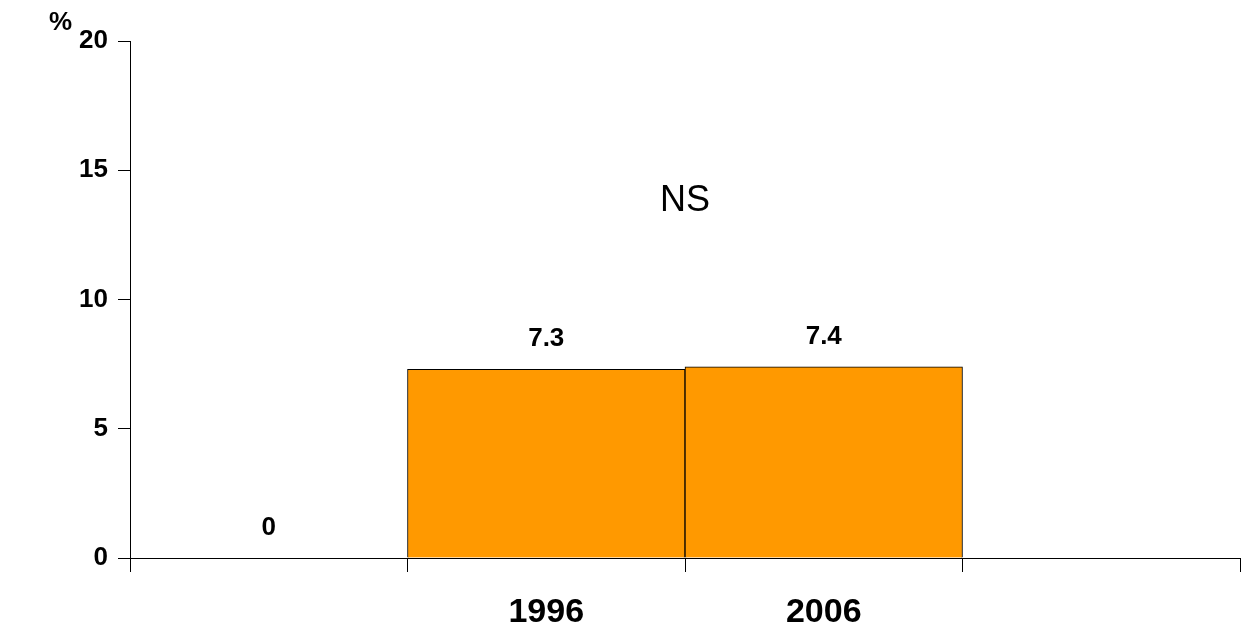  Describe the element at coordinates (685, 199) in the screenshot. I see `annotation: NS` at that location.